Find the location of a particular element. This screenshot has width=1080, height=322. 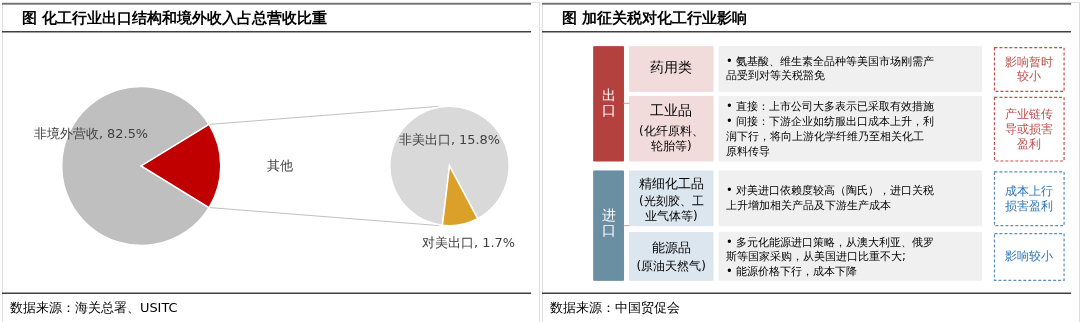

slice-label: 非境外营收, 82.5% is located at coordinates (91, 133).